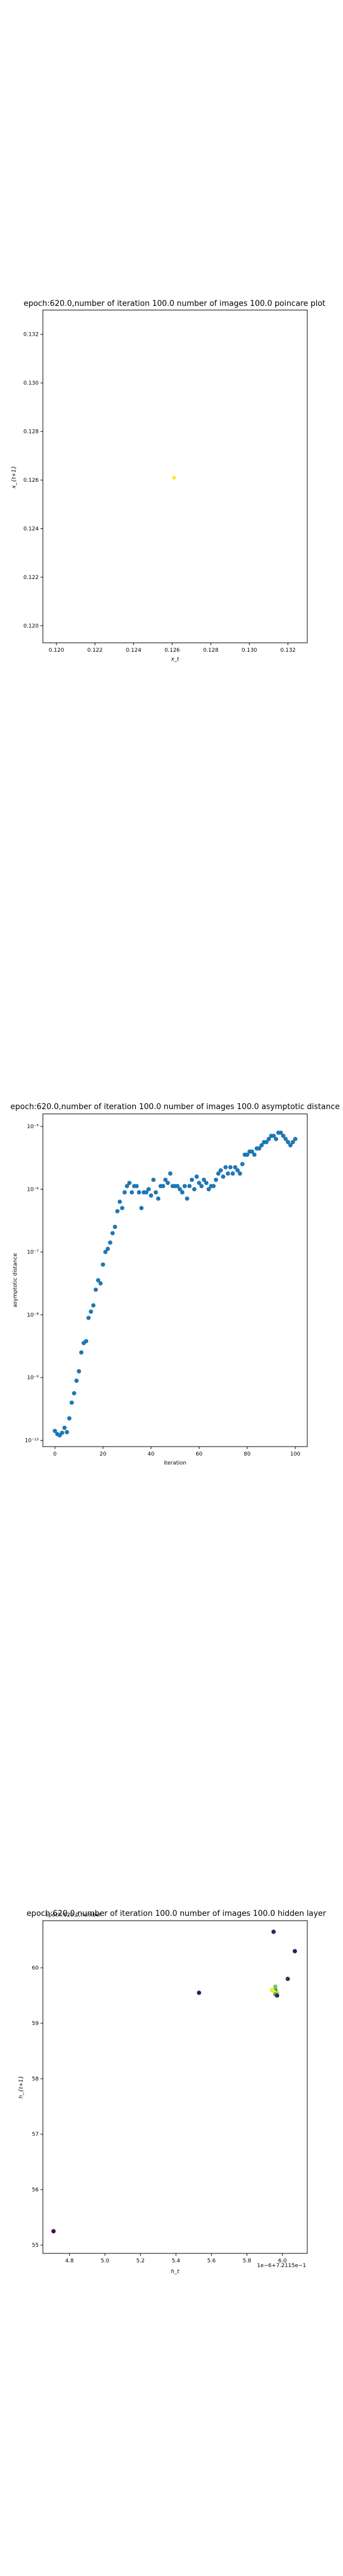 This screenshot has height=2576, width=343. Describe the element at coordinates (73, 1915) in the screenshot. I see `hidden-layer-overlay-label: epoch:620.0,number` at that location.